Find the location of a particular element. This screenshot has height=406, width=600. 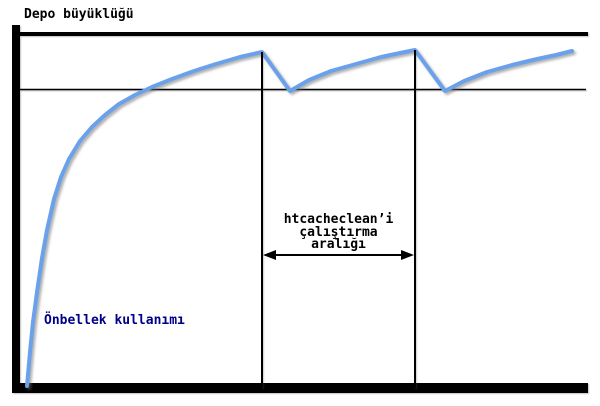

y-axis-title: Depo büyüklüğü is located at coordinates (79, 14).